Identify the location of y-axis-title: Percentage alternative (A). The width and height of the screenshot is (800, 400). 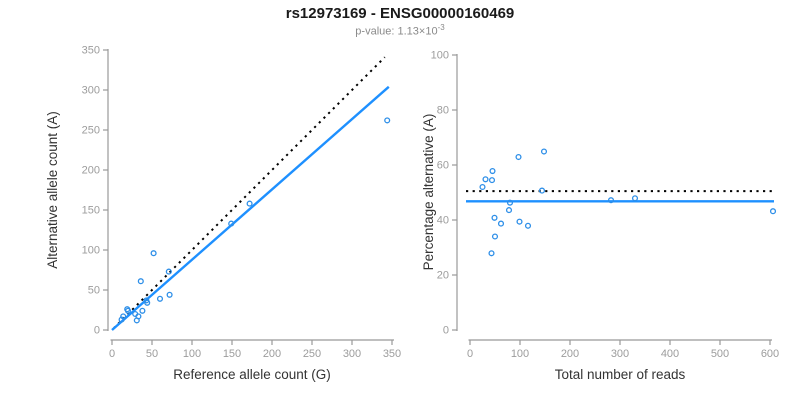
(428, 192).